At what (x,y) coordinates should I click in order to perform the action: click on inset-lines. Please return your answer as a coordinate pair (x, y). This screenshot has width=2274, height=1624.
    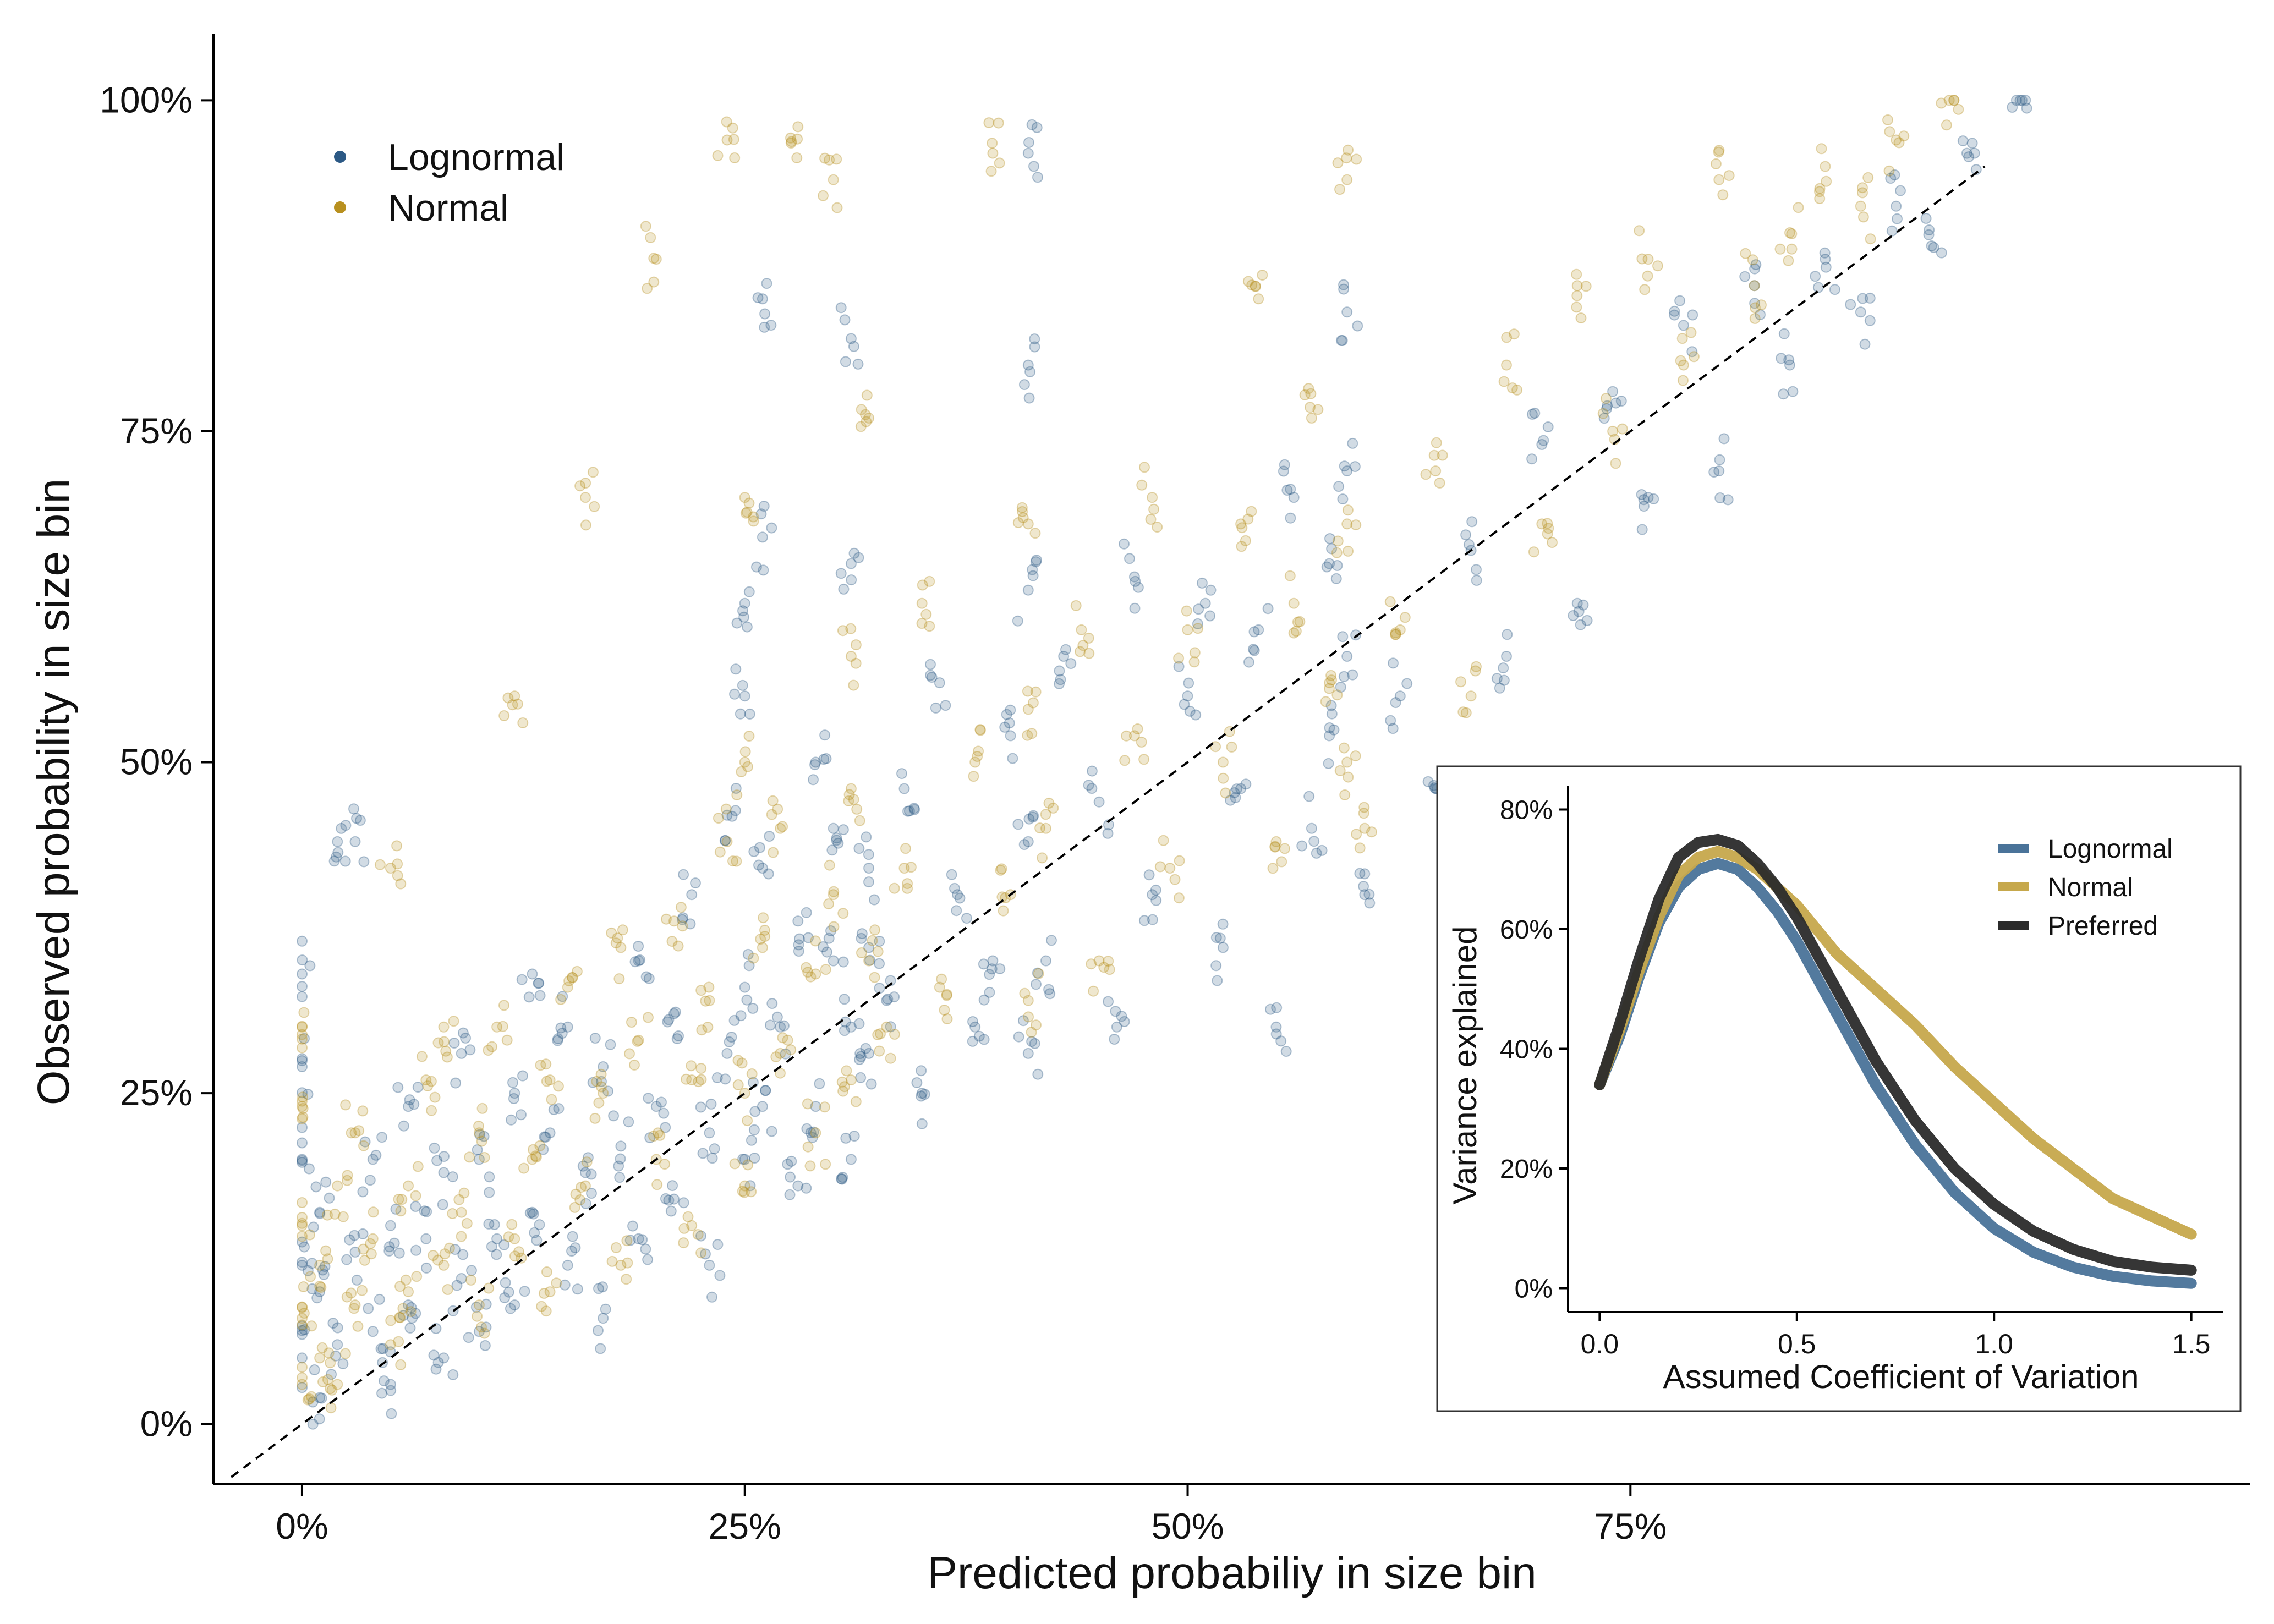
    Looking at the image, I should click on (1895, 1061).